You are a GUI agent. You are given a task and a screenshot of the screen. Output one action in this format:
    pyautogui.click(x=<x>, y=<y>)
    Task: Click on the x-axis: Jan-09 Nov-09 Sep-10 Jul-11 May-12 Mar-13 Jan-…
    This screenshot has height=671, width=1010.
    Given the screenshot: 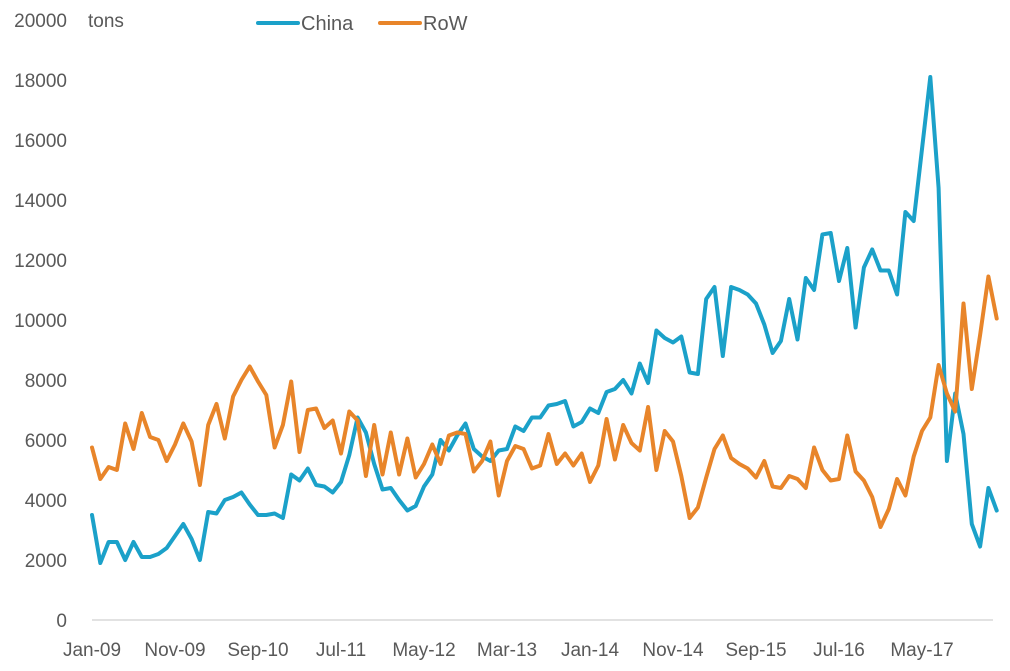 What is the action you would take?
    pyautogui.click(x=508, y=650)
    